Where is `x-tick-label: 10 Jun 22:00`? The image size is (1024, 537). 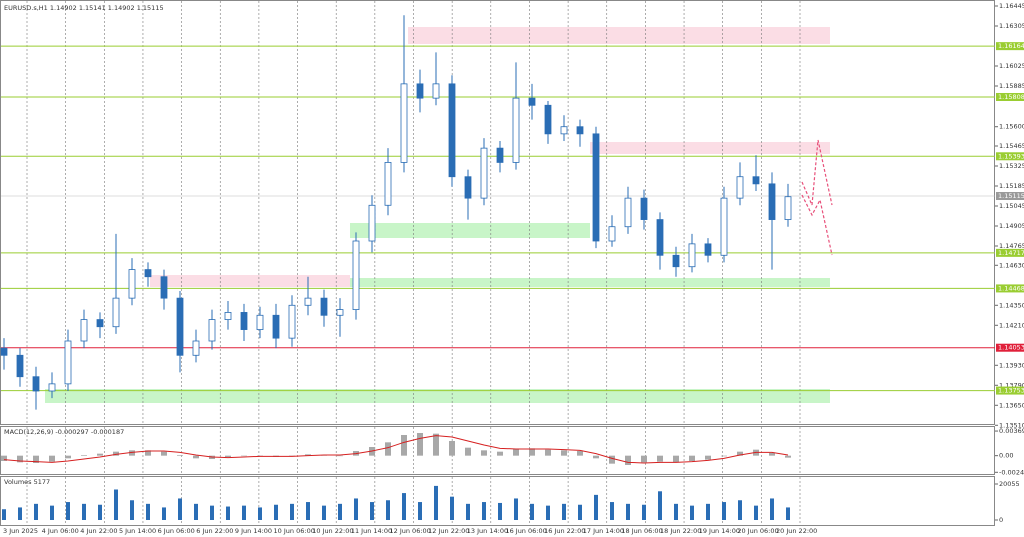
x-tick-label: 10 Jun 22:00 is located at coordinates (332, 531).